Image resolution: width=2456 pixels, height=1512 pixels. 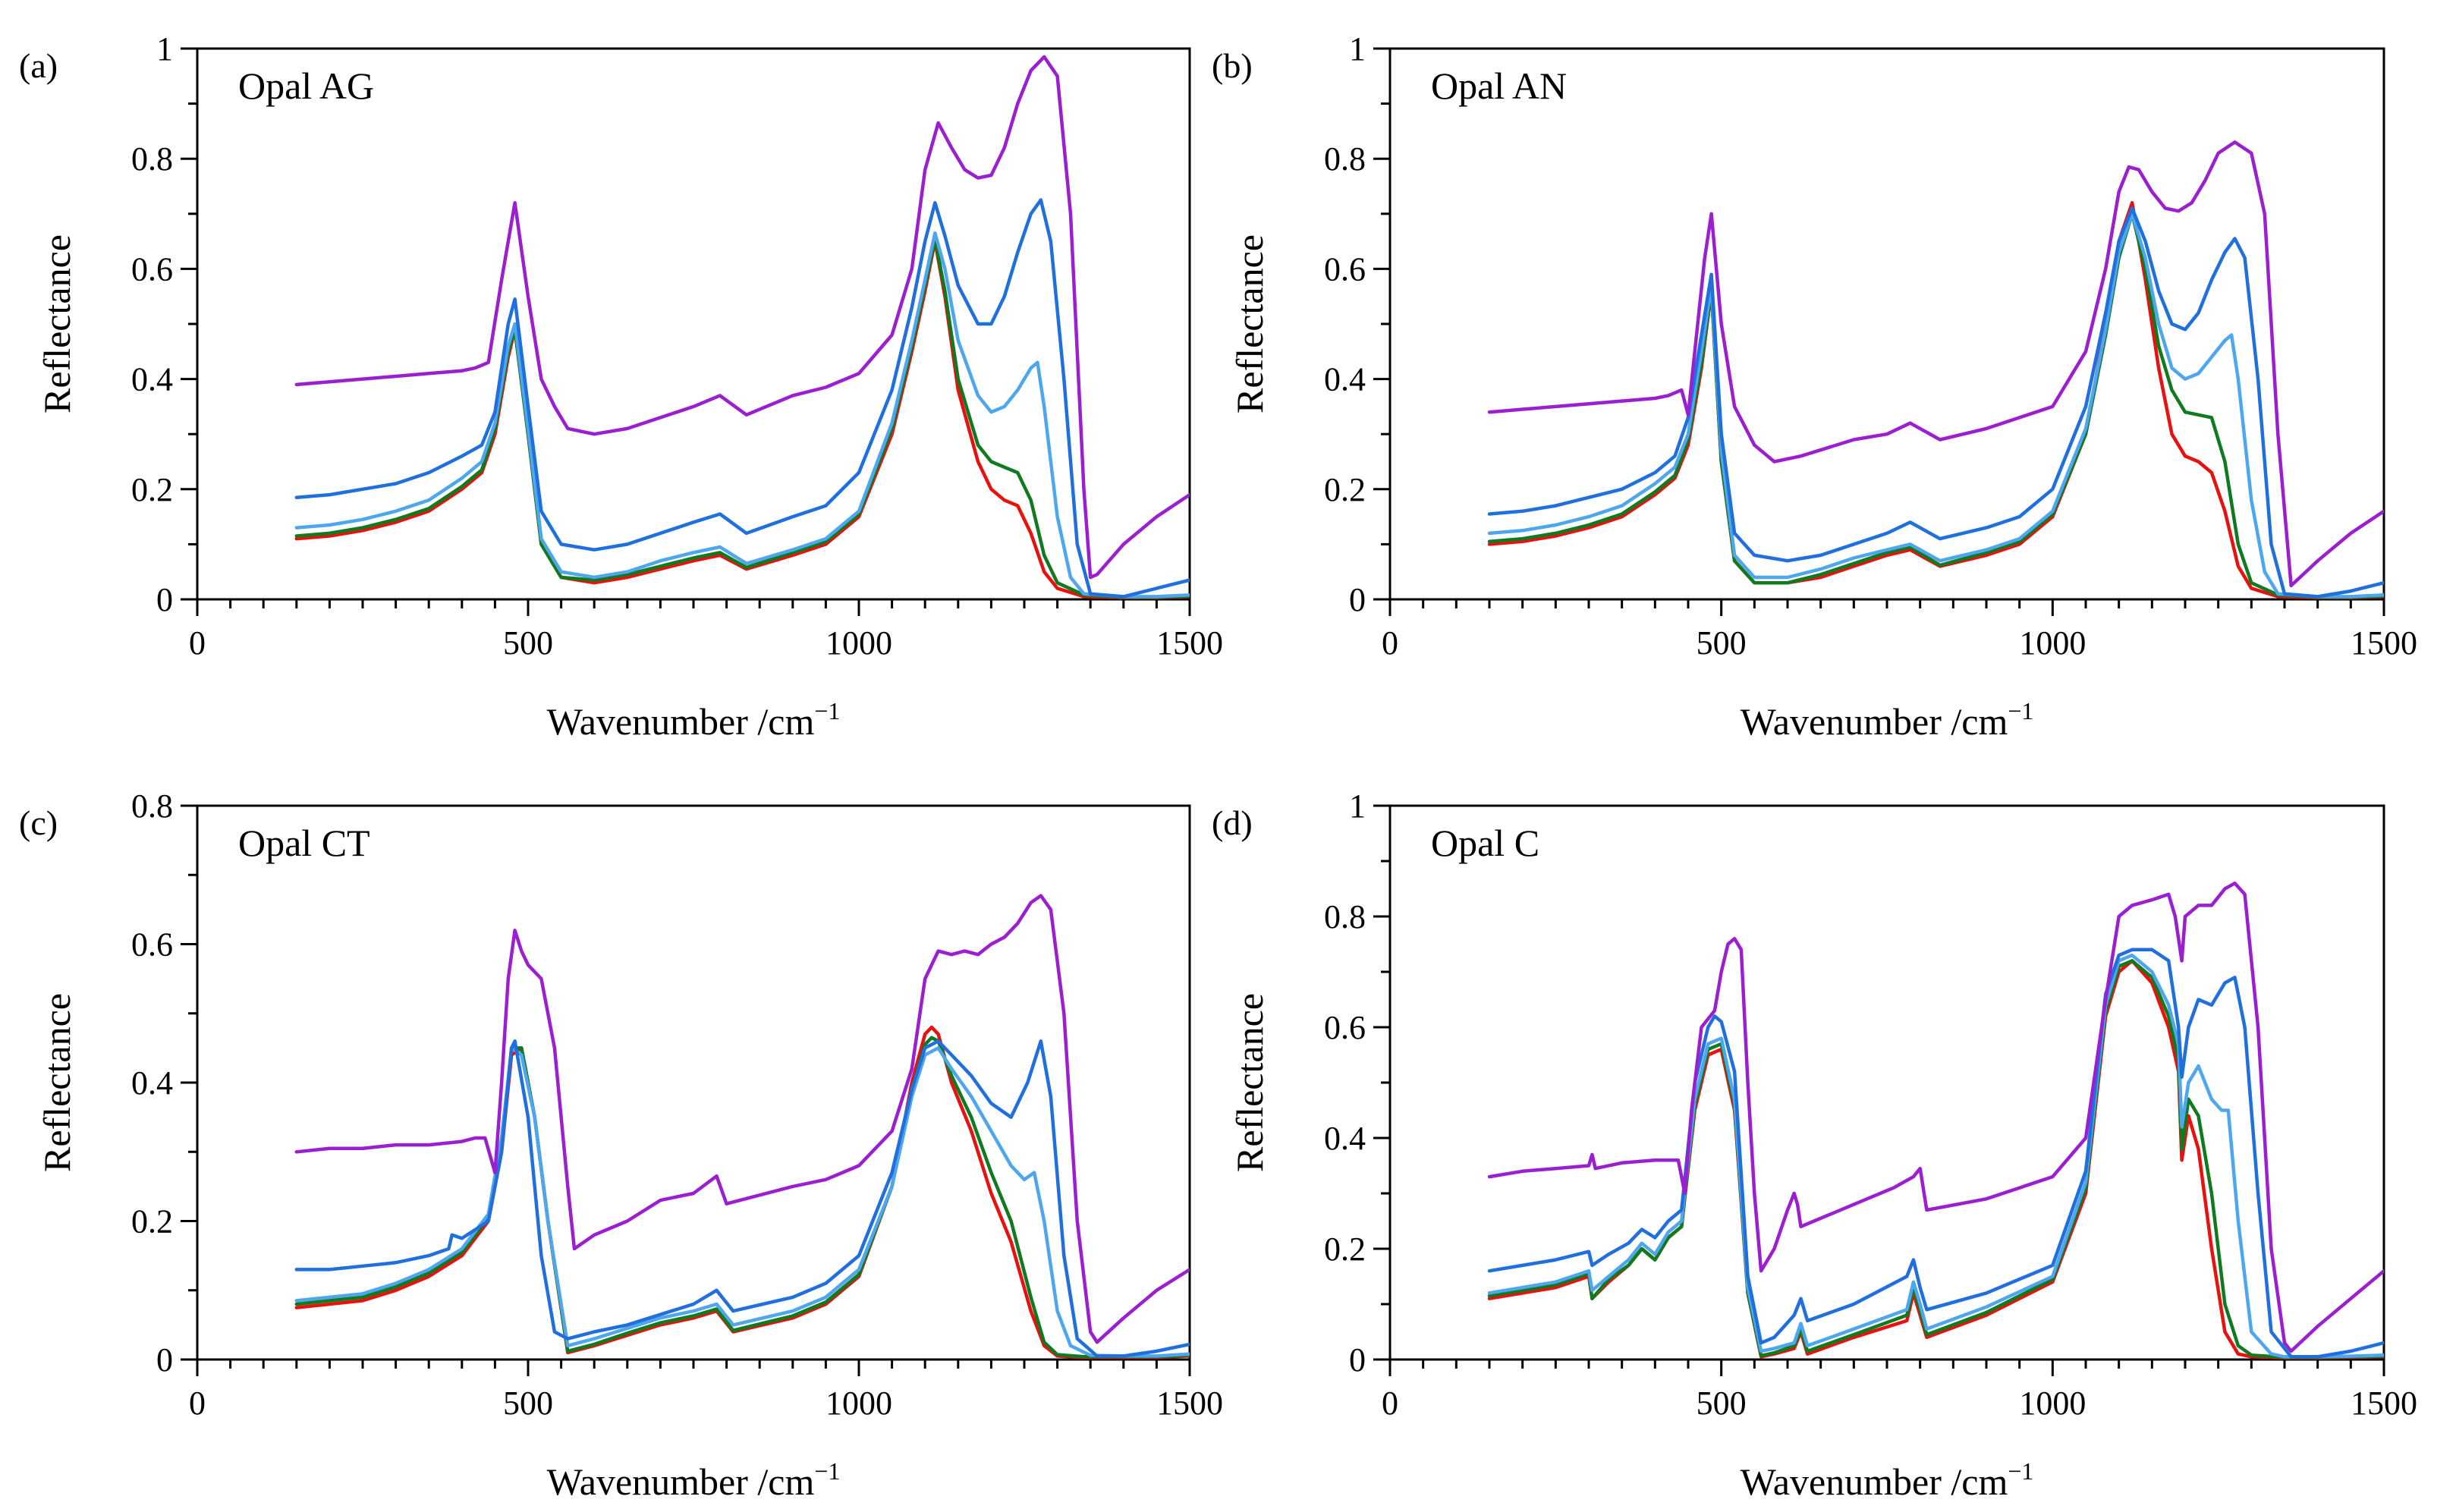 What do you see at coordinates (1485, 843) in the screenshot?
I see `panel-title: Opal C` at bounding box center [1485, 843].